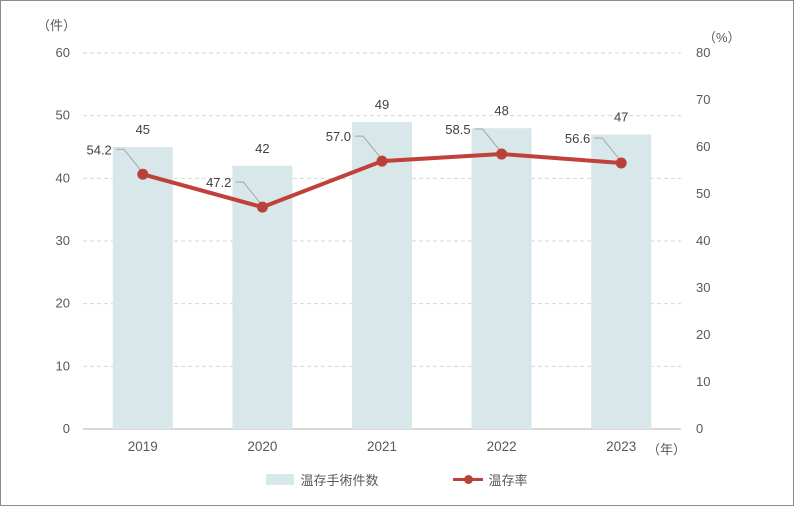  I want to click on right-axis-tick-label: 60, so click(703, 146).